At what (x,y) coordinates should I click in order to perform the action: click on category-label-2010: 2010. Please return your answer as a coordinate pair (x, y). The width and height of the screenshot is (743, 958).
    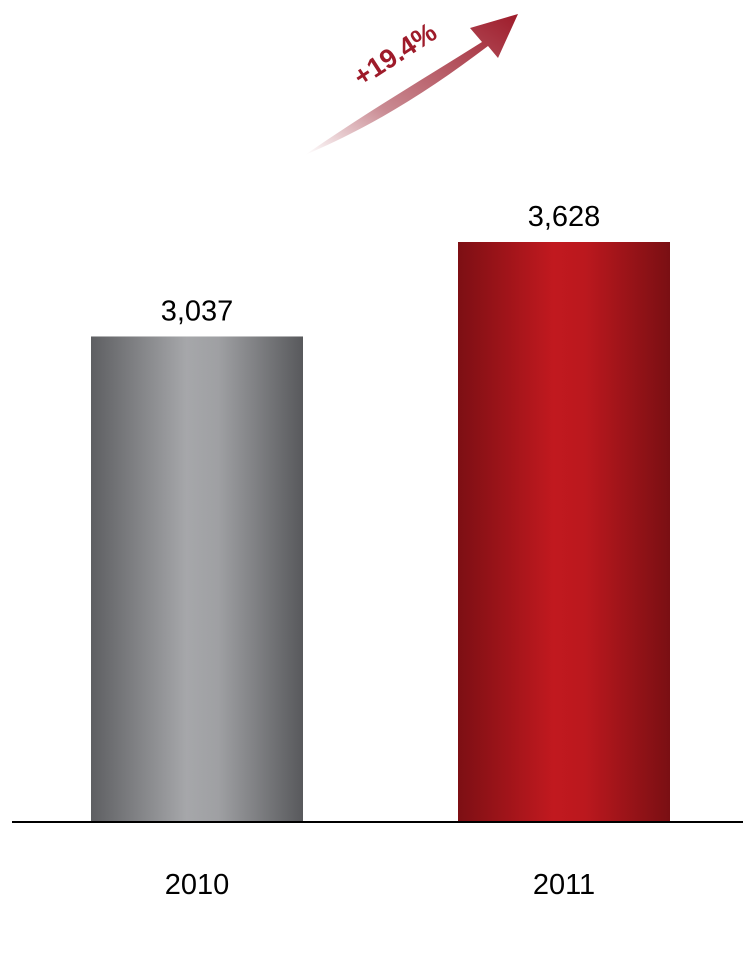
    Looking at the image, I should click on (197, 885).